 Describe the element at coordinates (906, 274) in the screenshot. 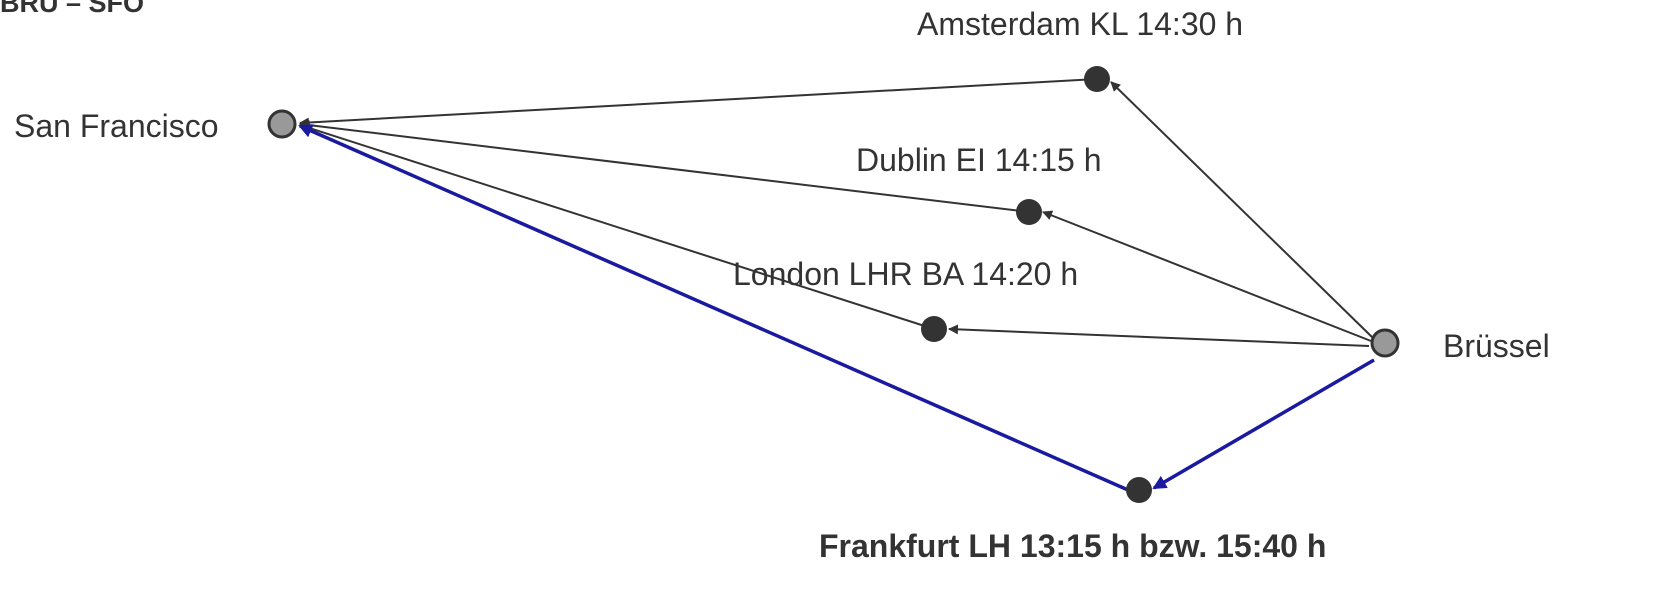

I see `label-london: London LHR BA 14:20 h` at that location.